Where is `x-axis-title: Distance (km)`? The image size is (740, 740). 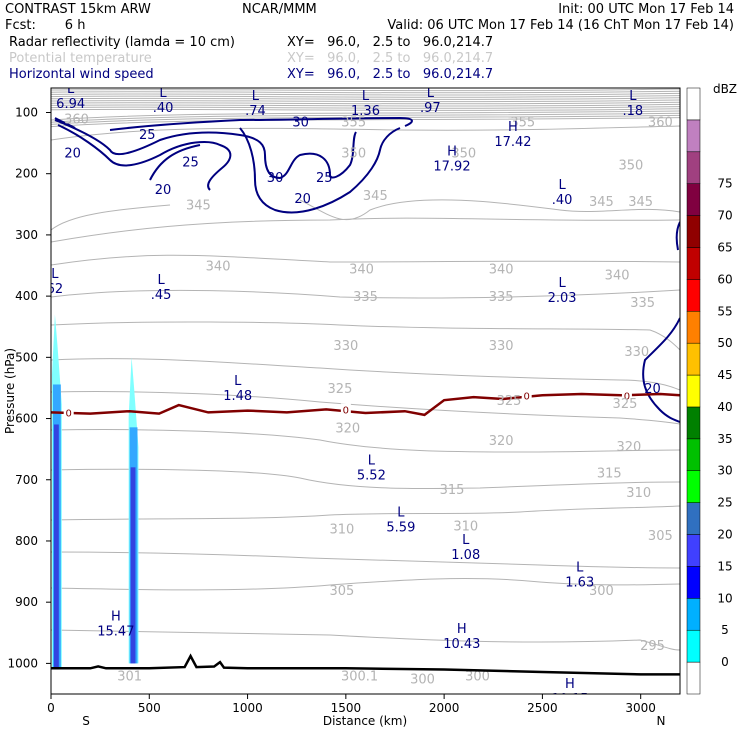 x-axis-title: Distance (km) is located at coordinates (365, 721).